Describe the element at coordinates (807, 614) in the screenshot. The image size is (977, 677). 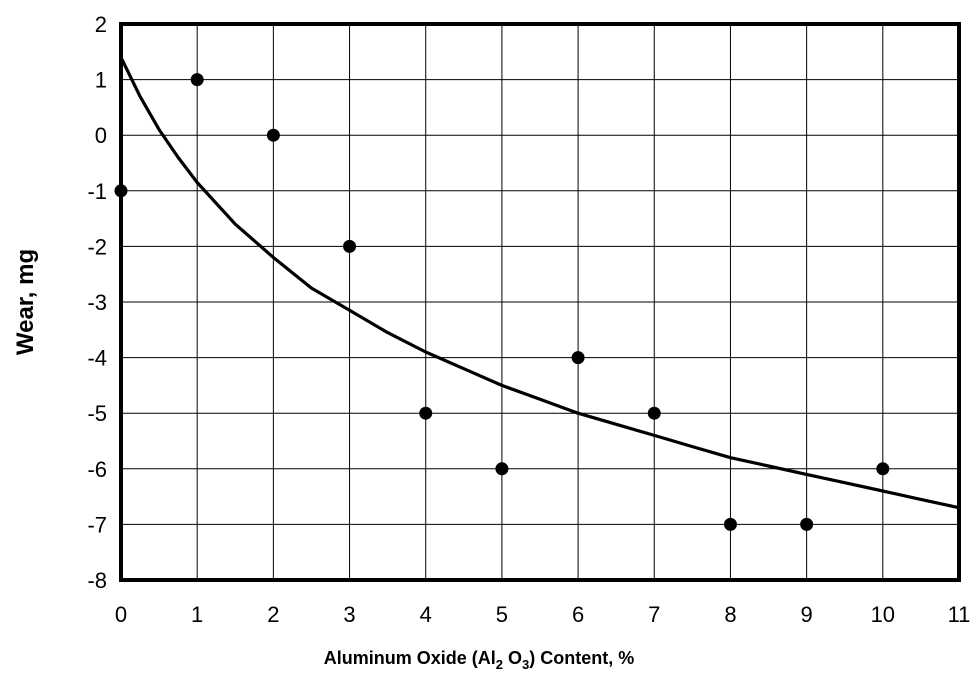
I see `x-tick-label: 9` at that location.